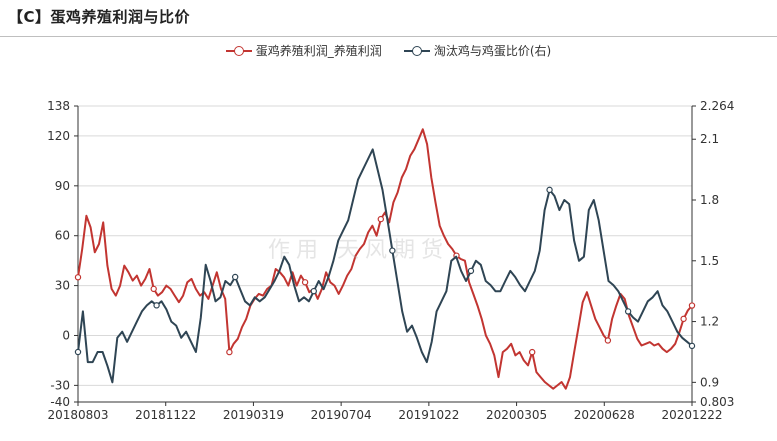 This screenshot has height=441, width=777. Describe the element at coordinates (492, 51) in the screenshot. I see `legend-label-ratio: 淘汰鸡与鸡蛋比价(右)` at that location.